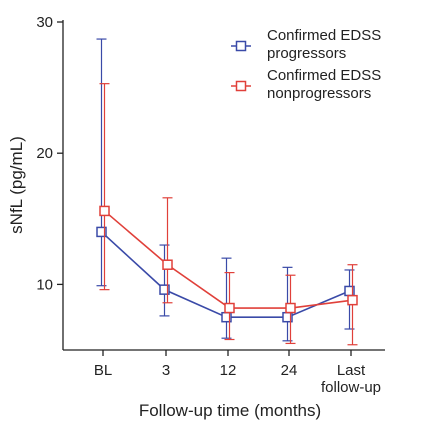 The width and height of the screenshot is (444, 439). Describe the element at coordinates (166, 370) in the screenshot. I see `x-tick-label: 3` at that location.